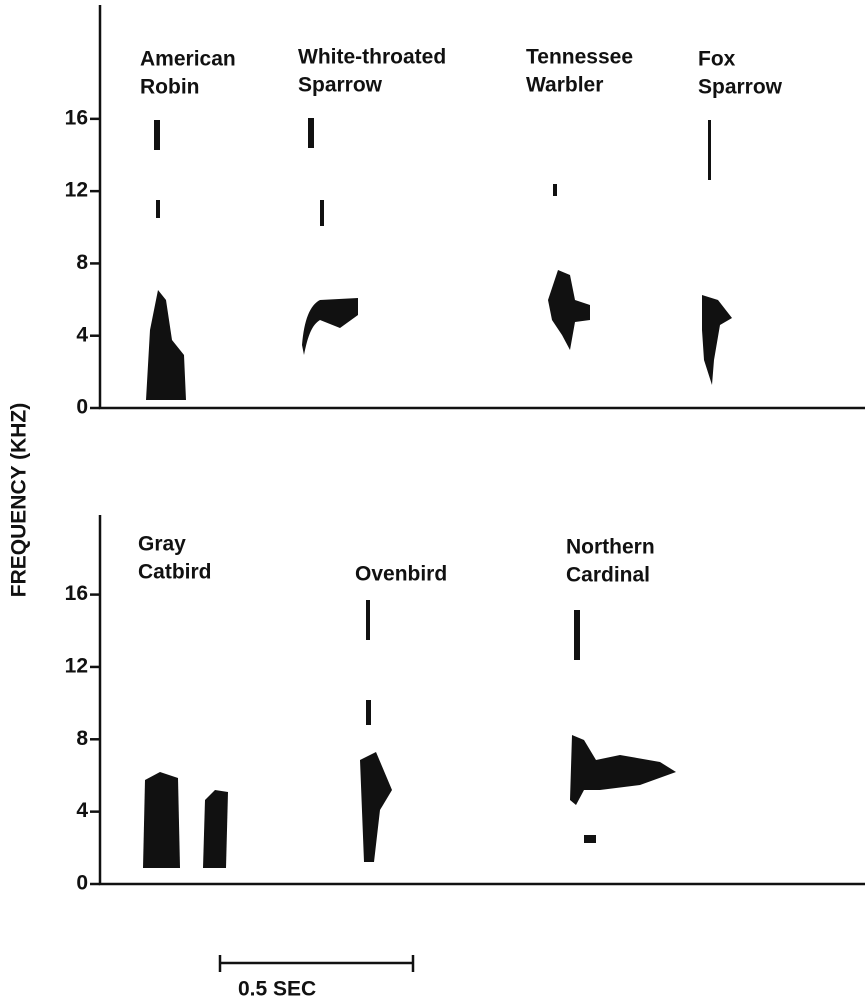  Describe the element at coordinates (372, 57) in the screenshot. I see `species-label: White-throated` at that location.